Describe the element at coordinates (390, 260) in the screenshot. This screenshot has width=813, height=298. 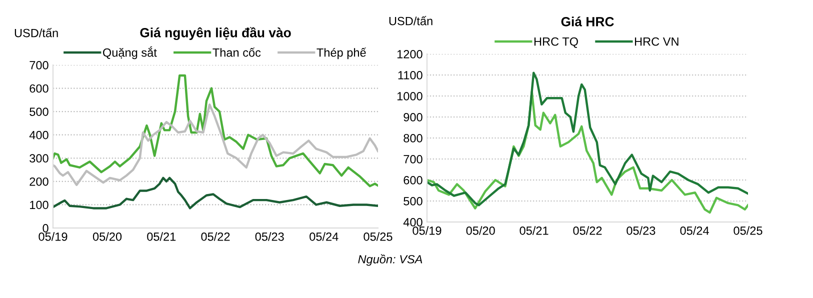
I see `text: Nguồn: VSA` at that location.